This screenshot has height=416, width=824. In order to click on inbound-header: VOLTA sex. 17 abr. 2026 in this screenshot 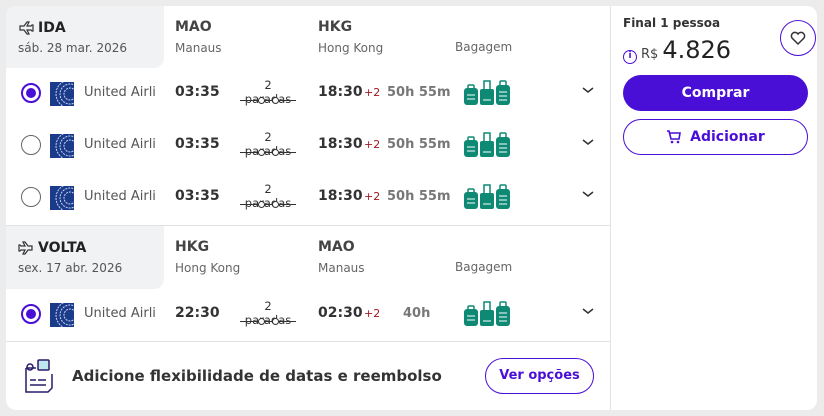, I will do `click(85, 257)`.